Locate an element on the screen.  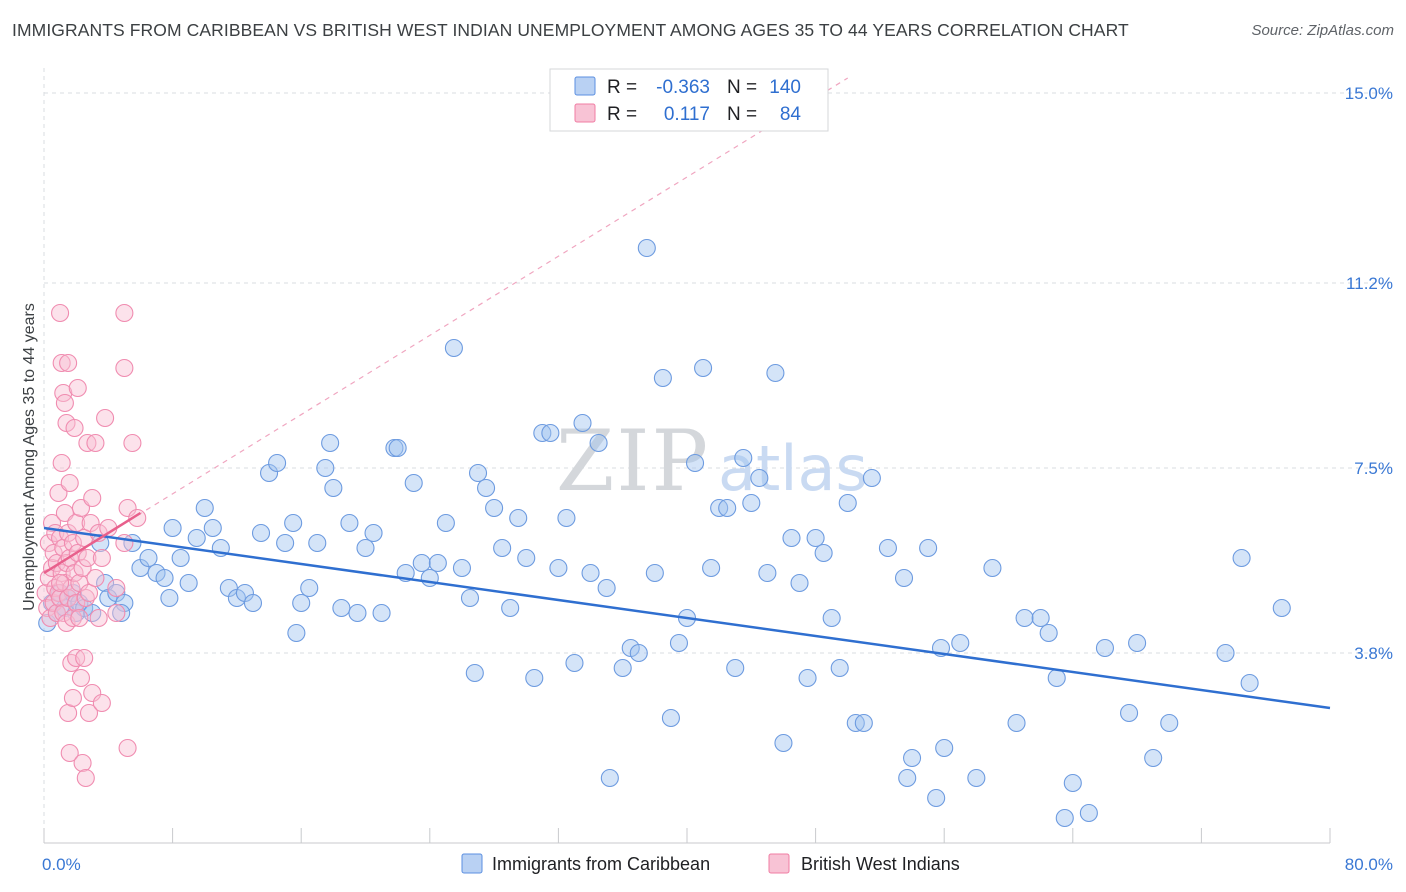
stats-legend-blue-swatch is located at coordinates (585, 86).